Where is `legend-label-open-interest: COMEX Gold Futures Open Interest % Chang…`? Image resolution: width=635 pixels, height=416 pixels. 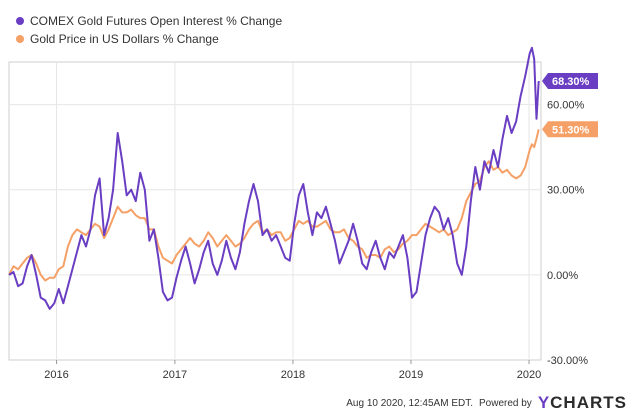
legend-label-open-interest: COMEX Gold Futures Open Interest % Chang… is located at coordinates (156, 21).